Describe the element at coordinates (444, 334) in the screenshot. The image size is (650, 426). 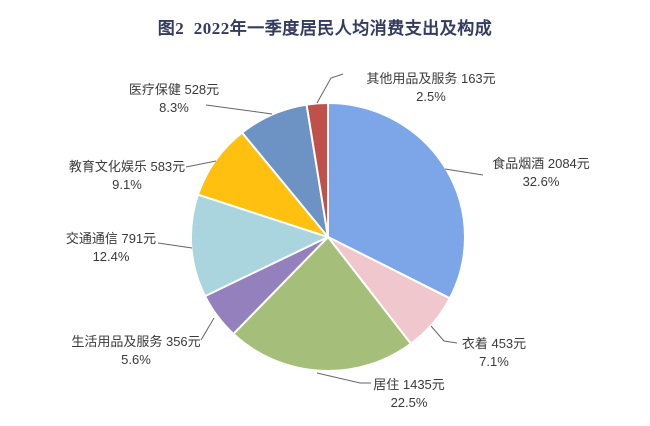
I see `leader-line-clothing` at that location.